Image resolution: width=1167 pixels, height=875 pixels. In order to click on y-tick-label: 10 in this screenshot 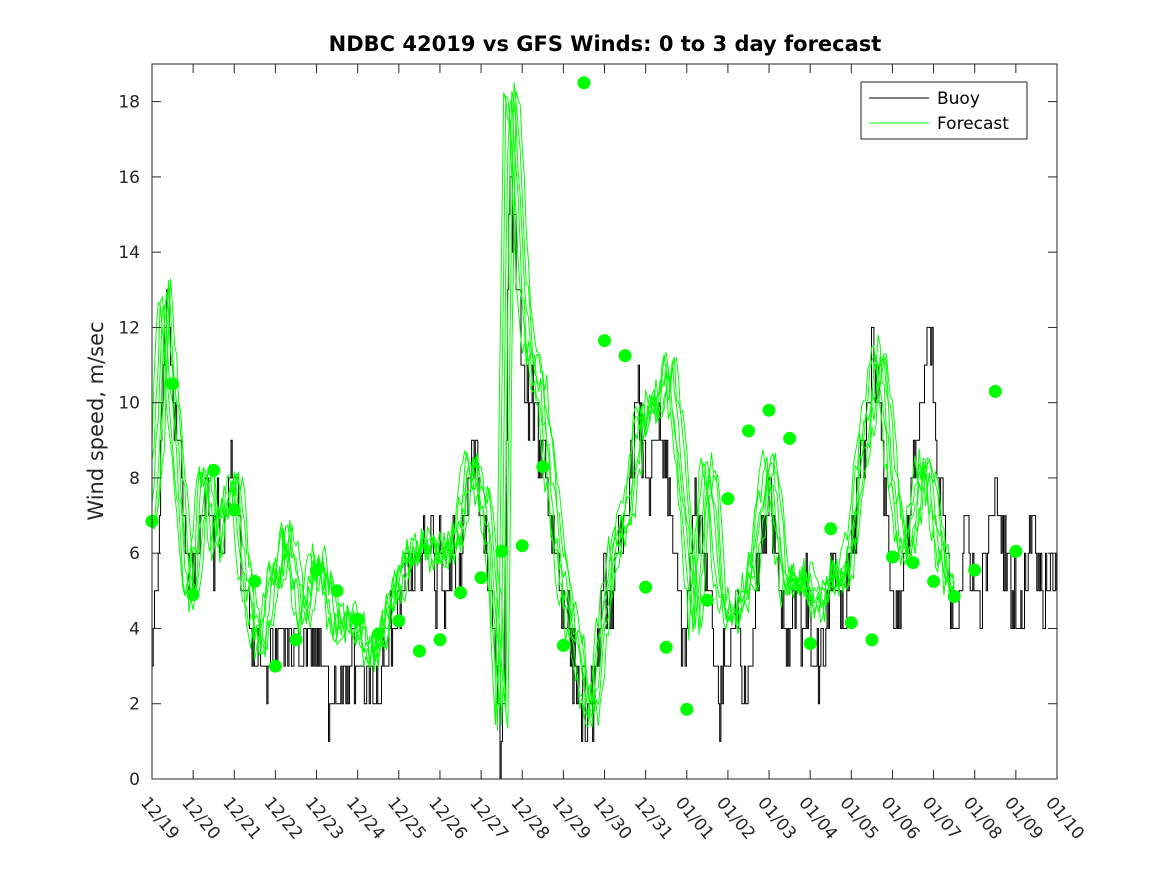, I will do `click(129, 404)`.